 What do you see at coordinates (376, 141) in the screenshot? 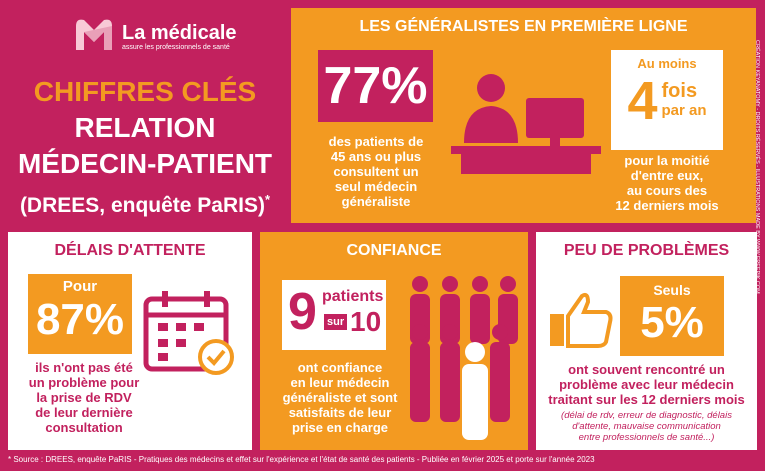
I see `text-line: des patients de` at bounding box center [376, 141].